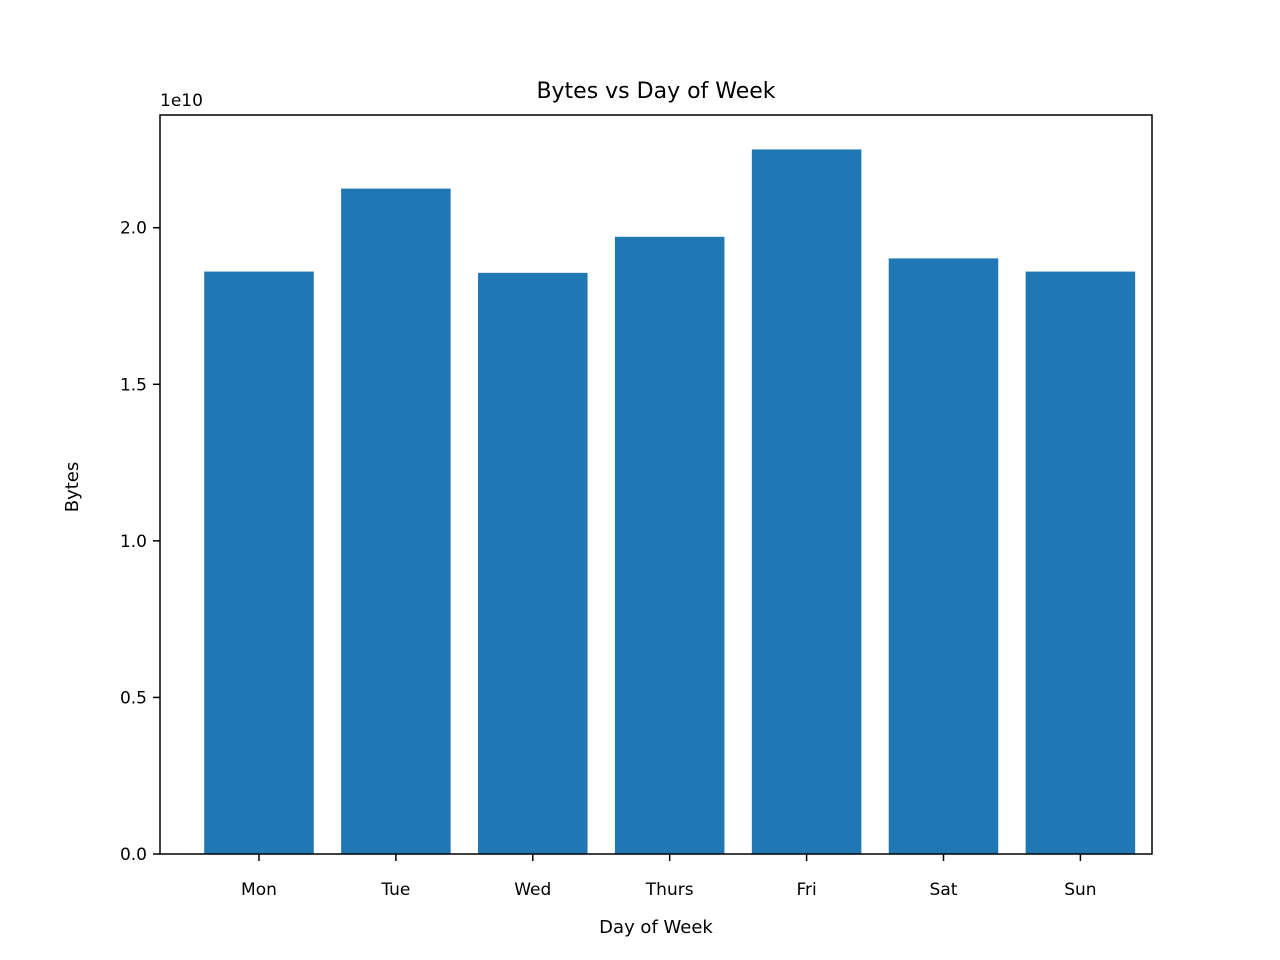 Image resolution: width=1280 pixels, height=960 pixels. What do you see at coordinates (133, 385) in the screenshot?
I see `y-tick-label: 1.5` at bounding box center [133, 385].